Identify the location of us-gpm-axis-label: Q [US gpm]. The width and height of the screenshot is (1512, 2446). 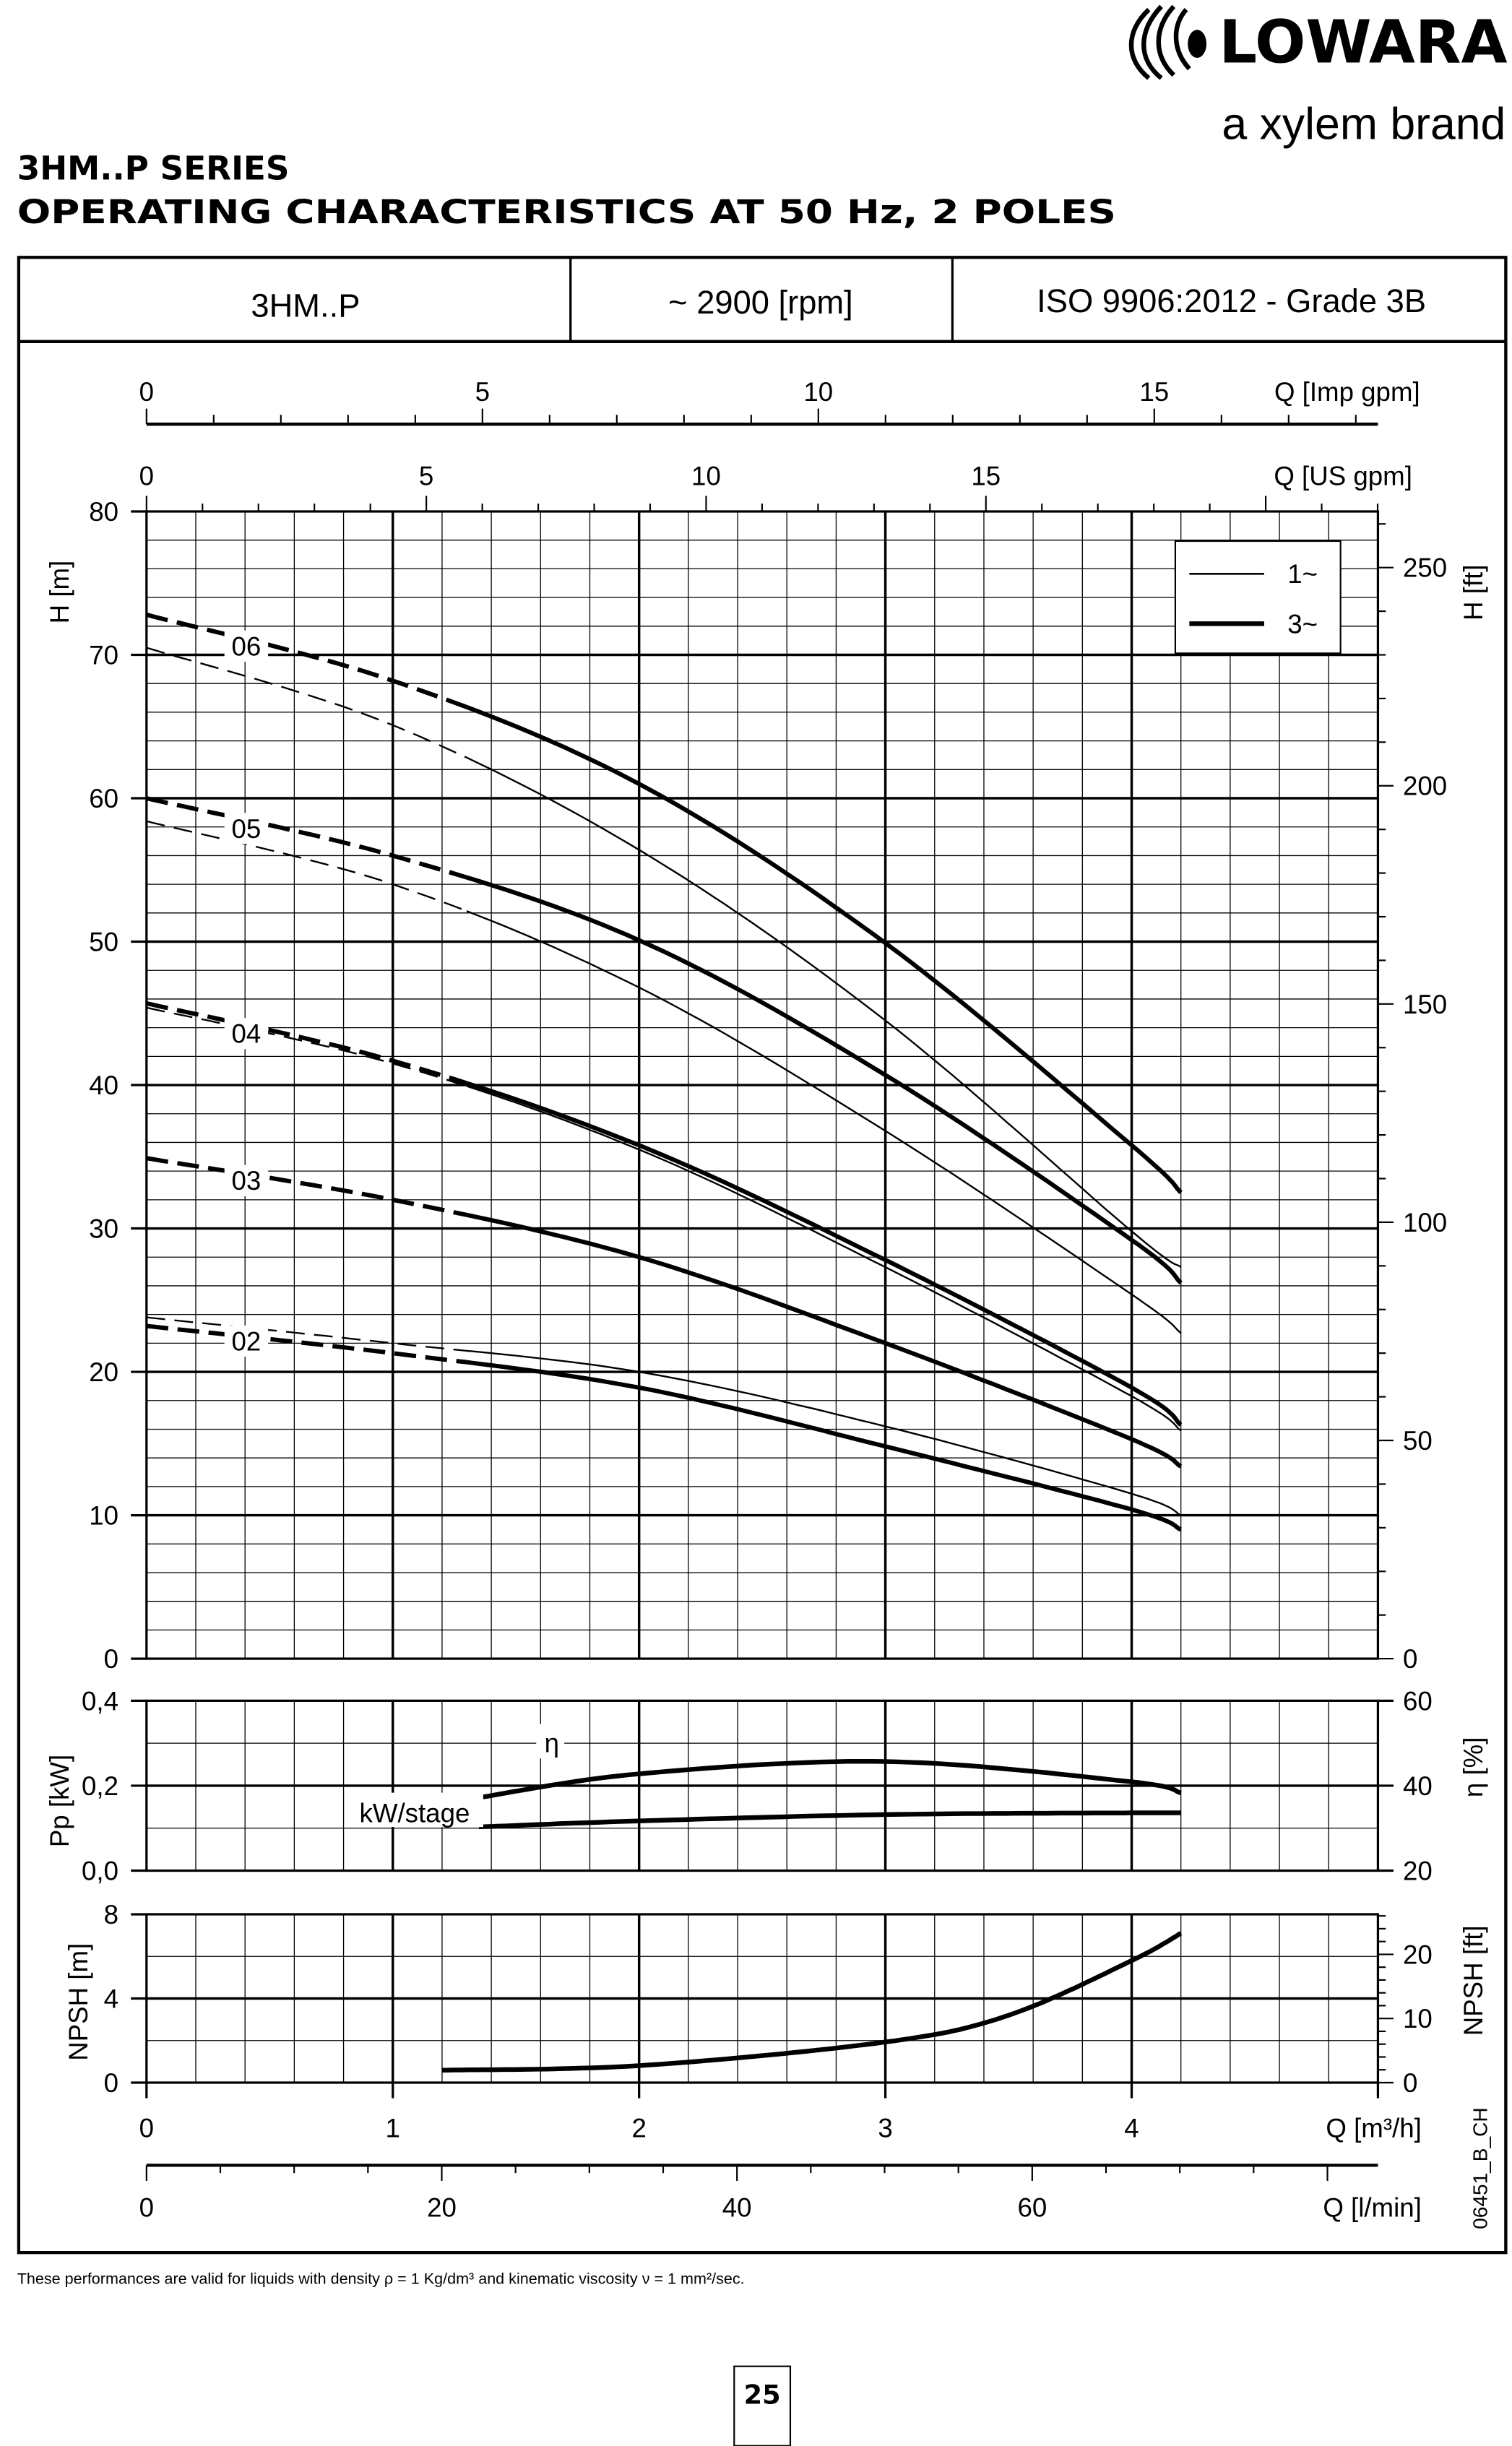
(1343, 476).